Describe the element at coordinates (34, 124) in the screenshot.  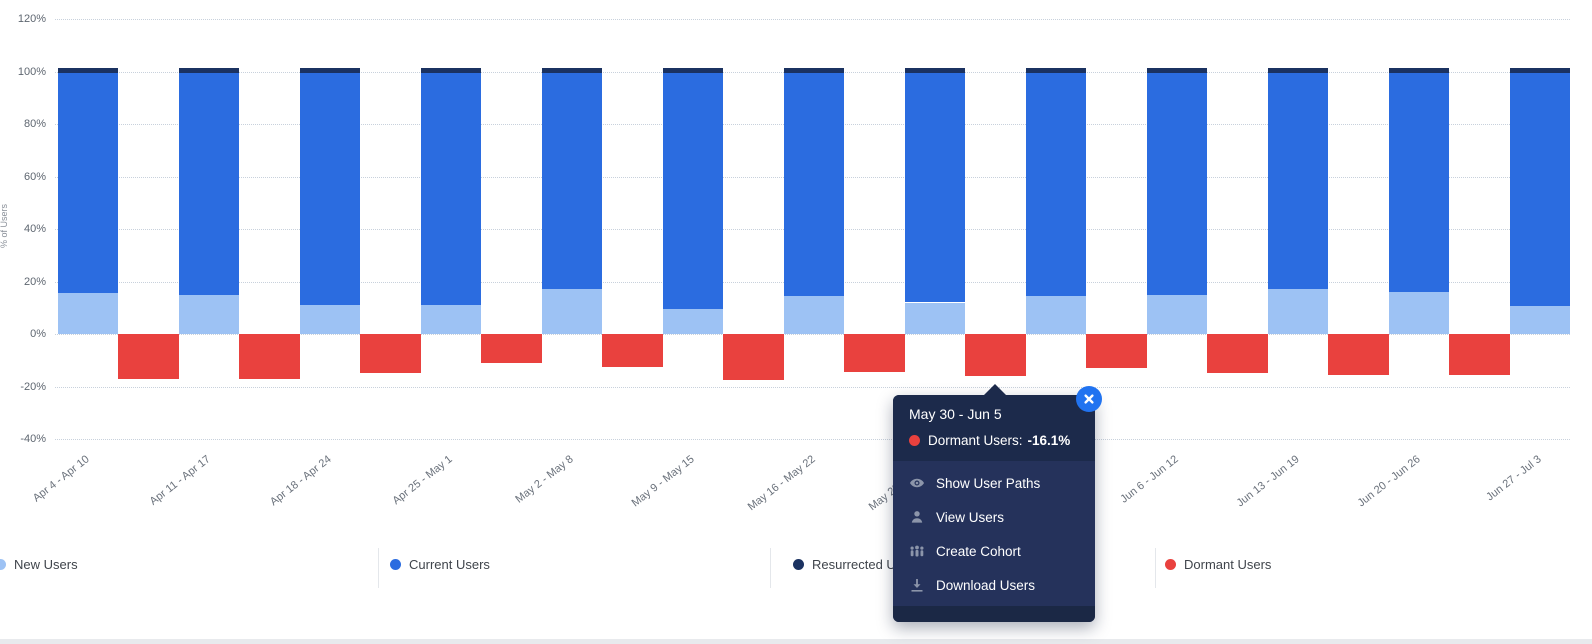
I see `y-tick-label-80-: 80%` at that location.